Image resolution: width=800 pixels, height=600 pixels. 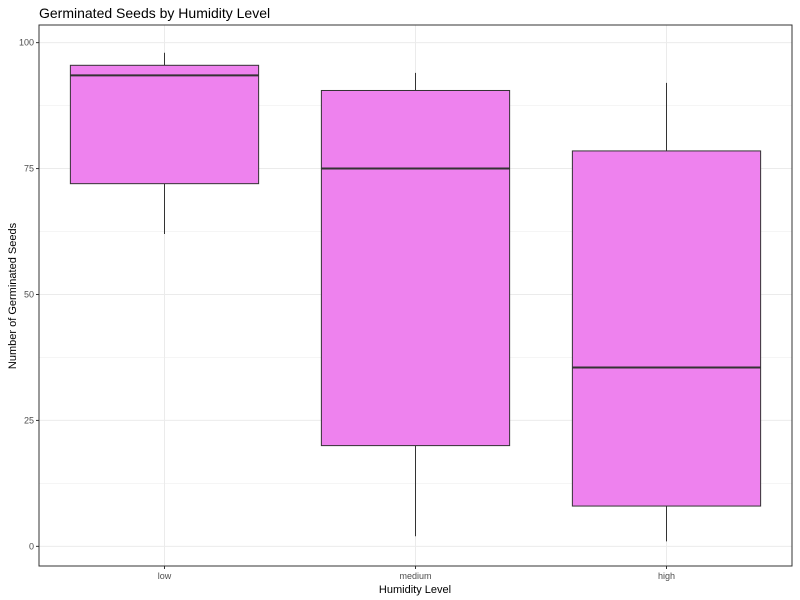 I want to click on y-axis: 0 25 50 75 100, so click(x=29, y=294).